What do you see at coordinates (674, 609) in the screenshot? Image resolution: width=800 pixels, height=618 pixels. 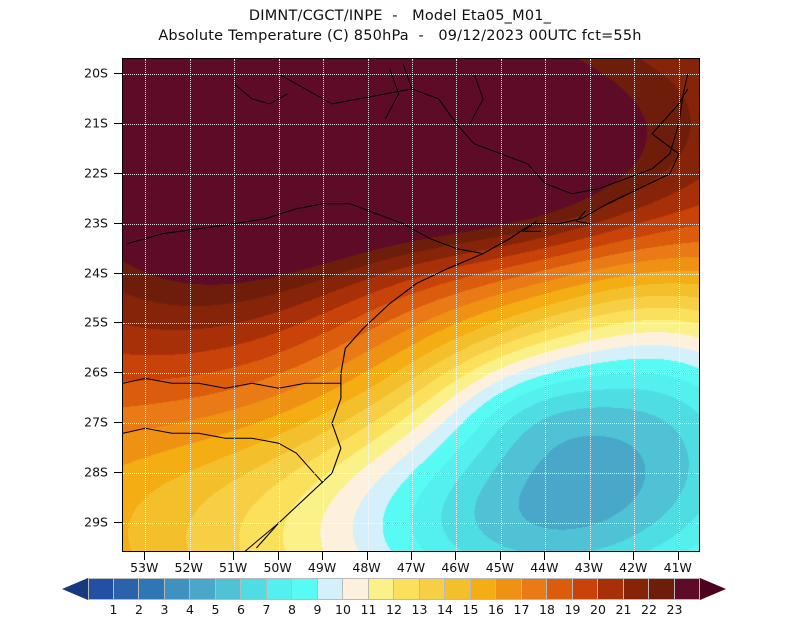 I see `colorbar-tick-label: 23` at bounding box center [674, 609].